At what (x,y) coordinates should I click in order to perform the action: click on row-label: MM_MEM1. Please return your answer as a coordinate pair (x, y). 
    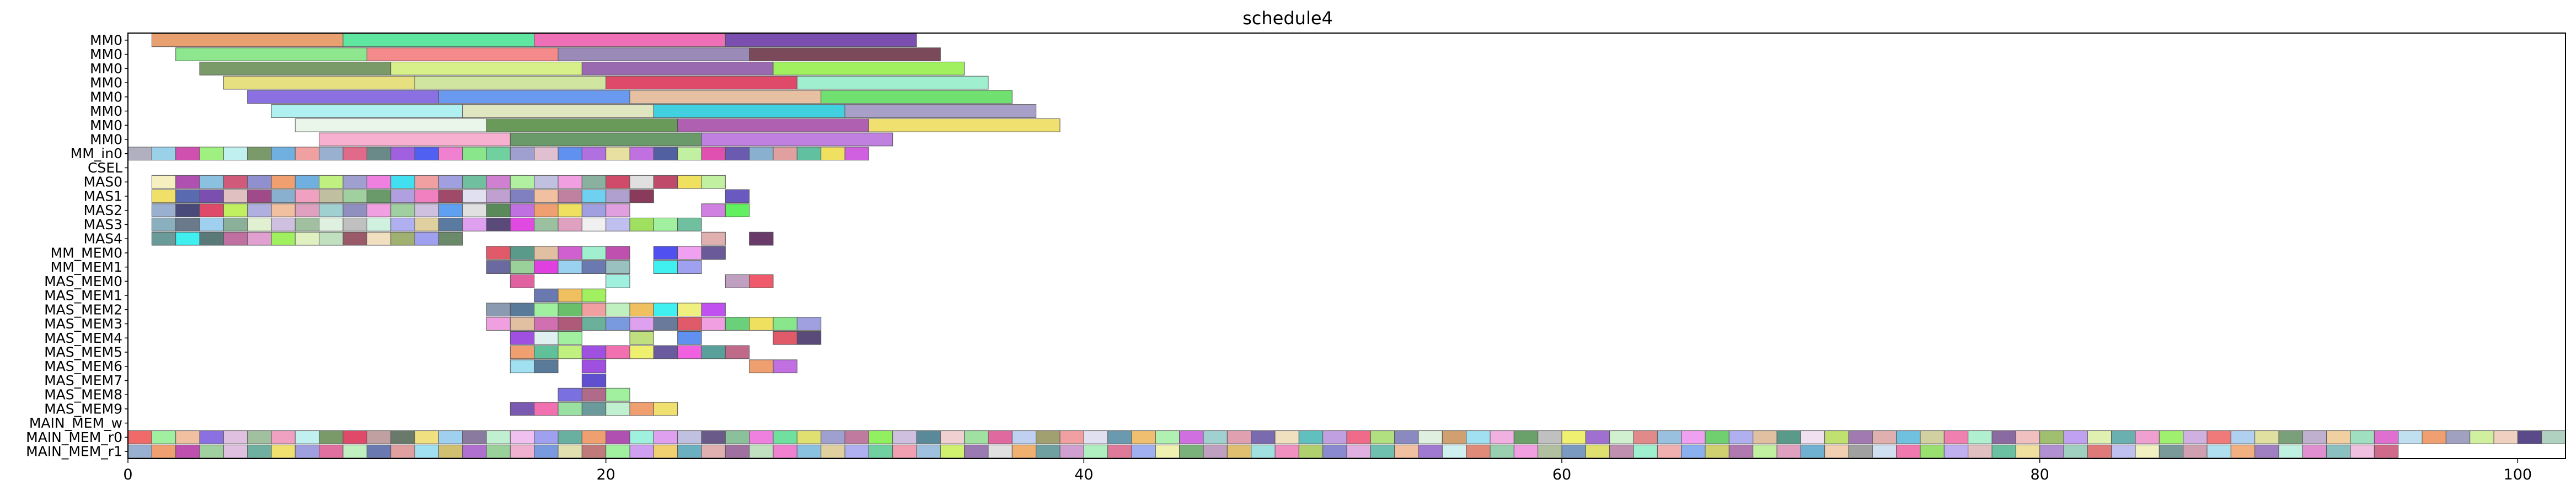
    Looking at the image, I should click on (86, 267).